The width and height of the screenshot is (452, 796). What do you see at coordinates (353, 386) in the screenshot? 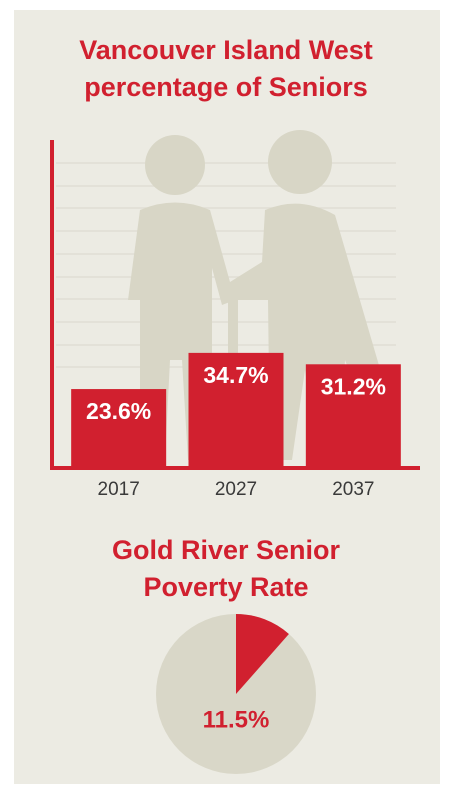
I see `value-label: 31.2%` at bounding box center [353, 386].